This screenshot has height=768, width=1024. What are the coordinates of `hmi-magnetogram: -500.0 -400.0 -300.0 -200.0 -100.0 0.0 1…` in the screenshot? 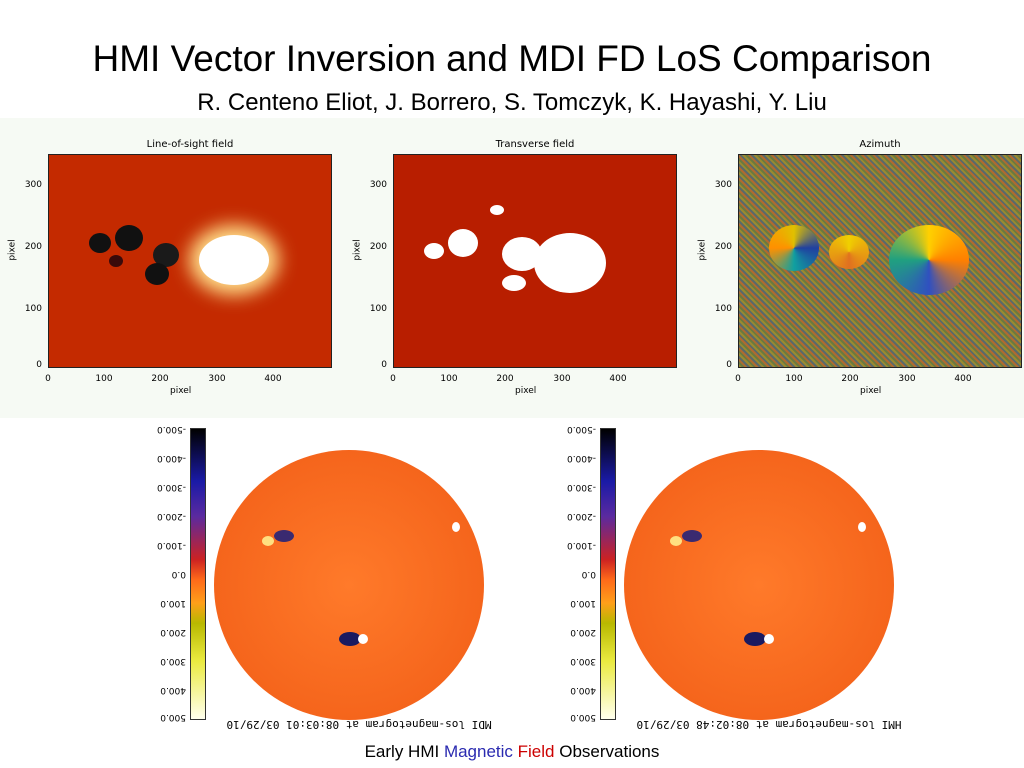 It's located at (740, 581).